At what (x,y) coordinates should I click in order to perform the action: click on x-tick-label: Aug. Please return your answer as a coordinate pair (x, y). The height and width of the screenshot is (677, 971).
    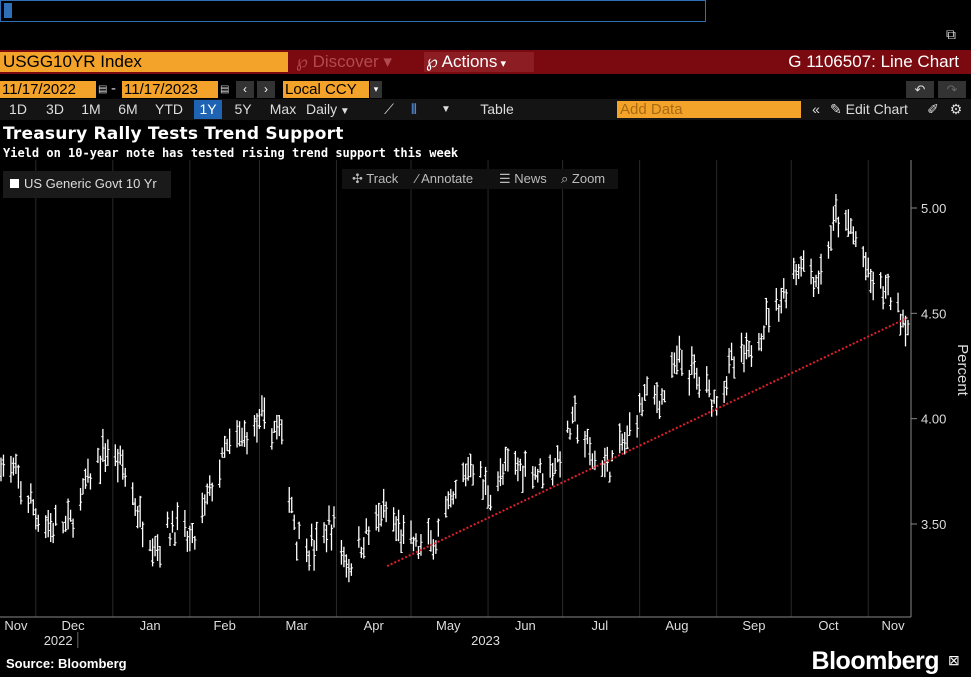
    Looking at the image, I should click on (676, 625).